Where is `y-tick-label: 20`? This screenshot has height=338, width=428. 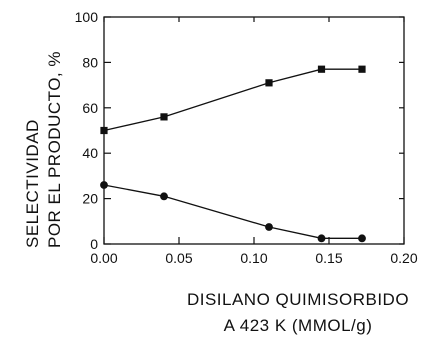 y-tick-label: 20 is located at coordinates (90, 199).